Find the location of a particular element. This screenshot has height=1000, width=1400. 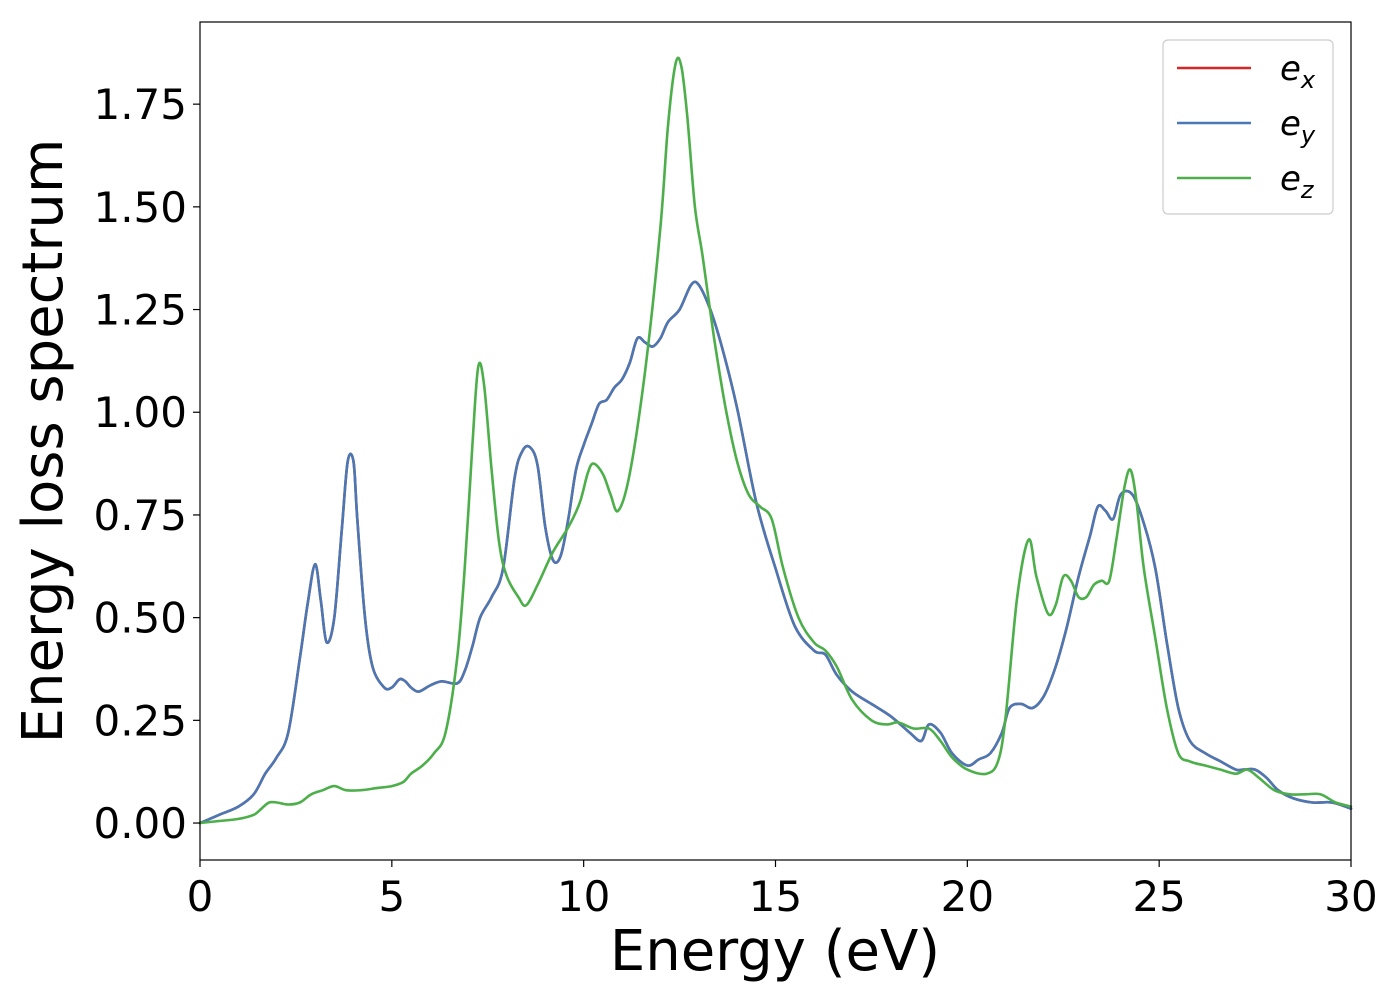

legend-label-ex: ex is located at coordinates (1298, 71).